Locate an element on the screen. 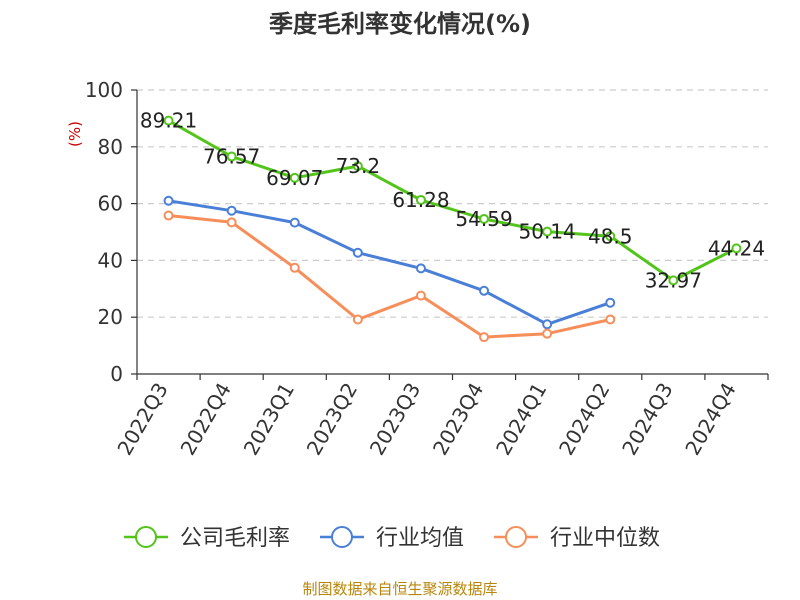 The width and height of the screenshot is (800, 600). data-label: 76.57 is located at coordinates (231, 157).